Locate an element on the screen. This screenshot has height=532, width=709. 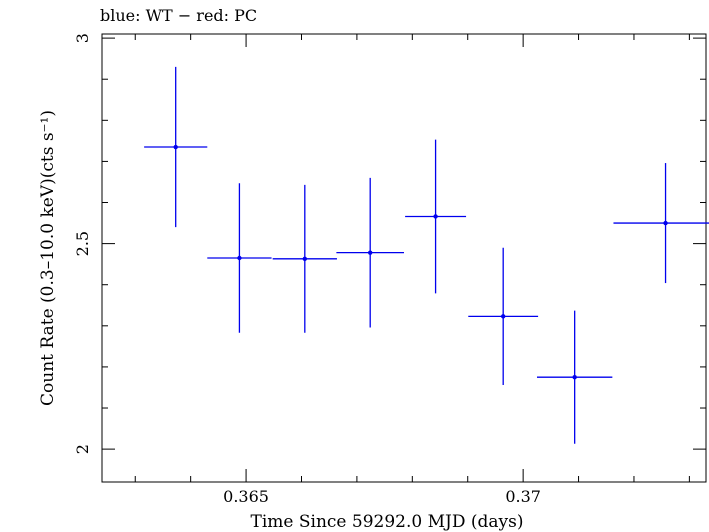
x-axis-label: Time Since 59292.0 MJD (days) is located at coordinates (387, 522).